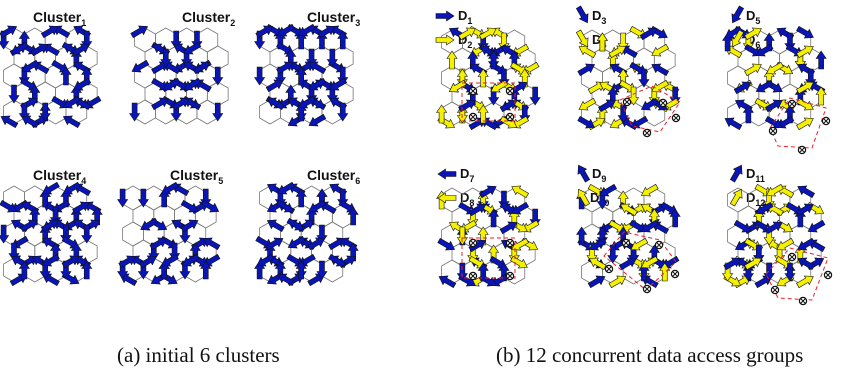 Image resolution: width=864 pixels, height=380 pixels. I want to click on cluster-3-title: Cluster3, so click(333, 18).